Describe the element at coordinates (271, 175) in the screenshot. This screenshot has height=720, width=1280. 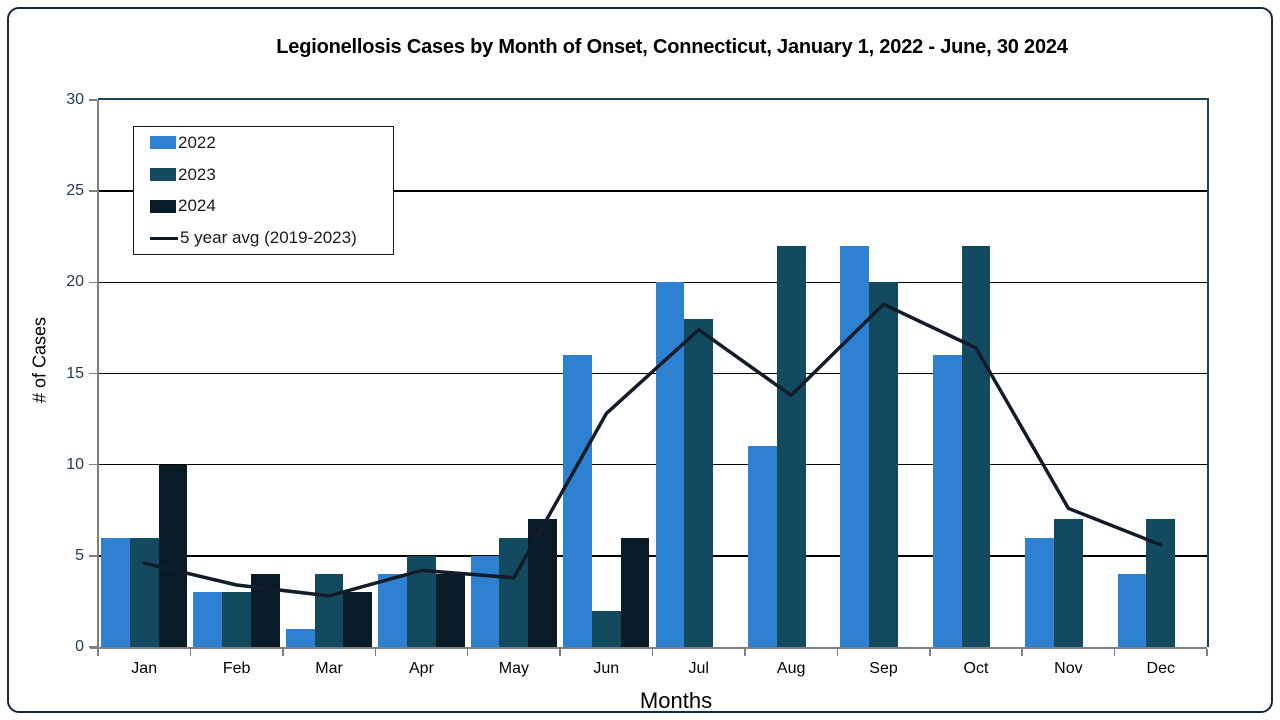
I see `legend-item-2023: 2023` at that location.